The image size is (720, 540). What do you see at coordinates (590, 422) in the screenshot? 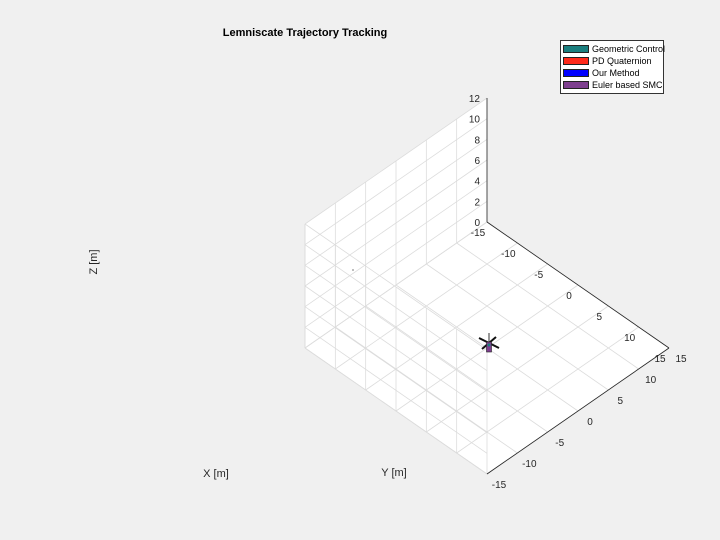
I see `y-tick-label: 0` at bounding box center [590, 422].